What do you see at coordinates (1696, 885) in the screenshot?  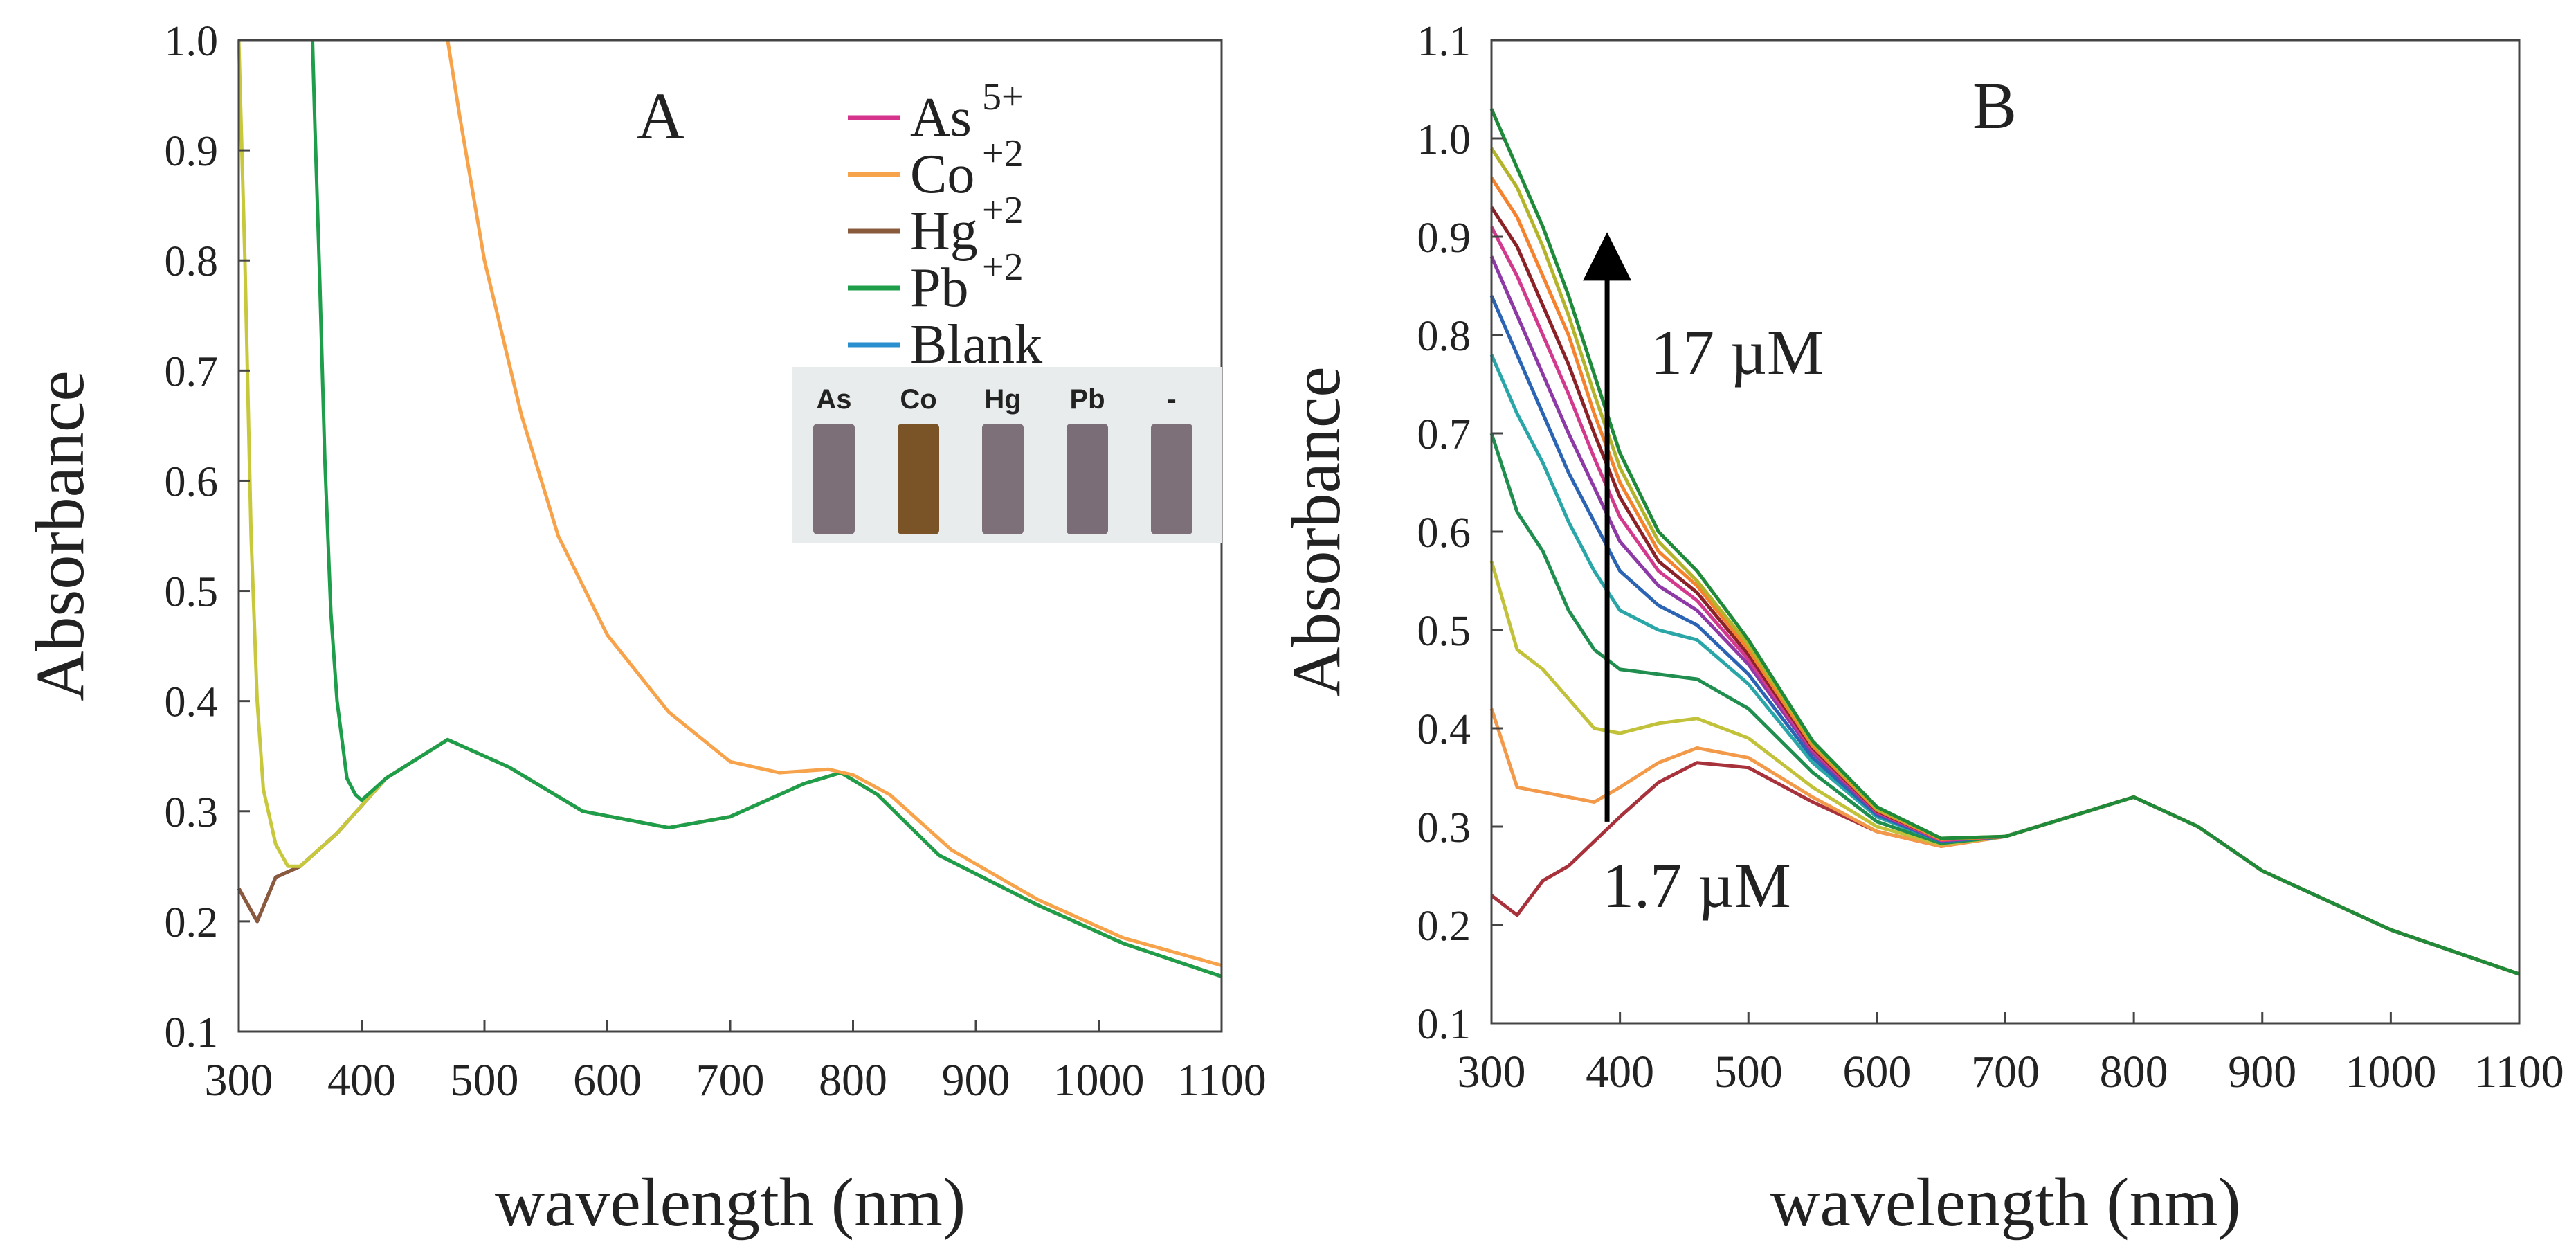 I see `annotation-1-7-um: 1.7 µM` at bounding box center [1696, 885].